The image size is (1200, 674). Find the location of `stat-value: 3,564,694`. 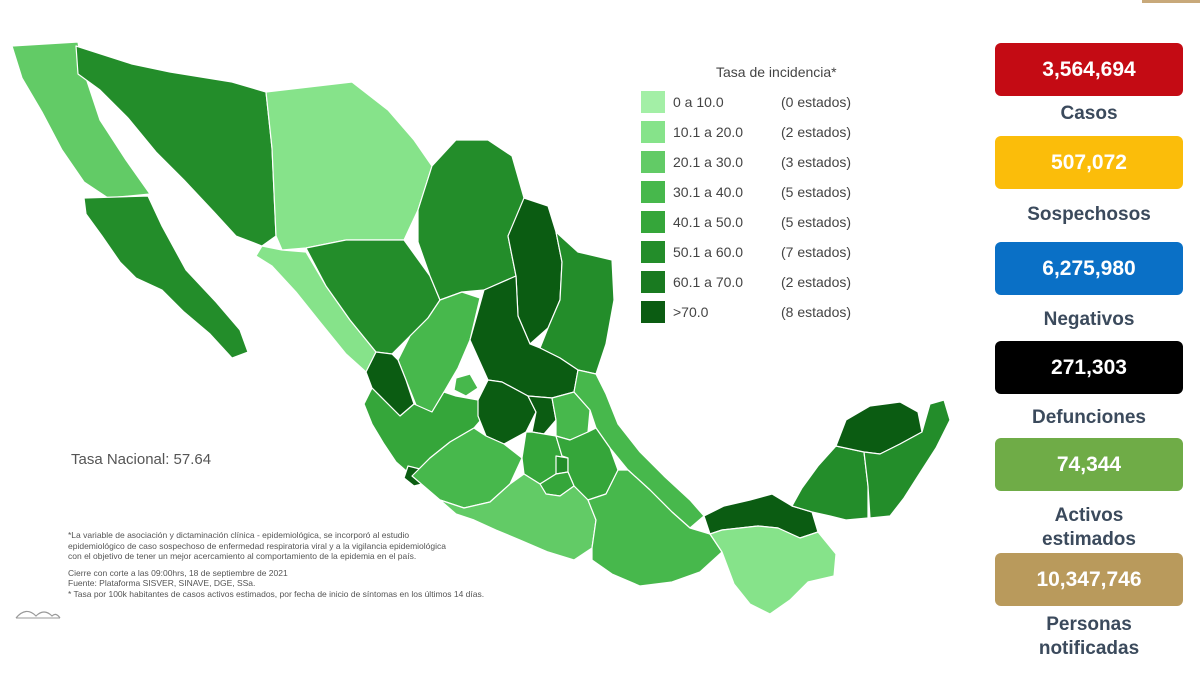

stat-value: 3,564,694 is located at coordinates (1089, 69).